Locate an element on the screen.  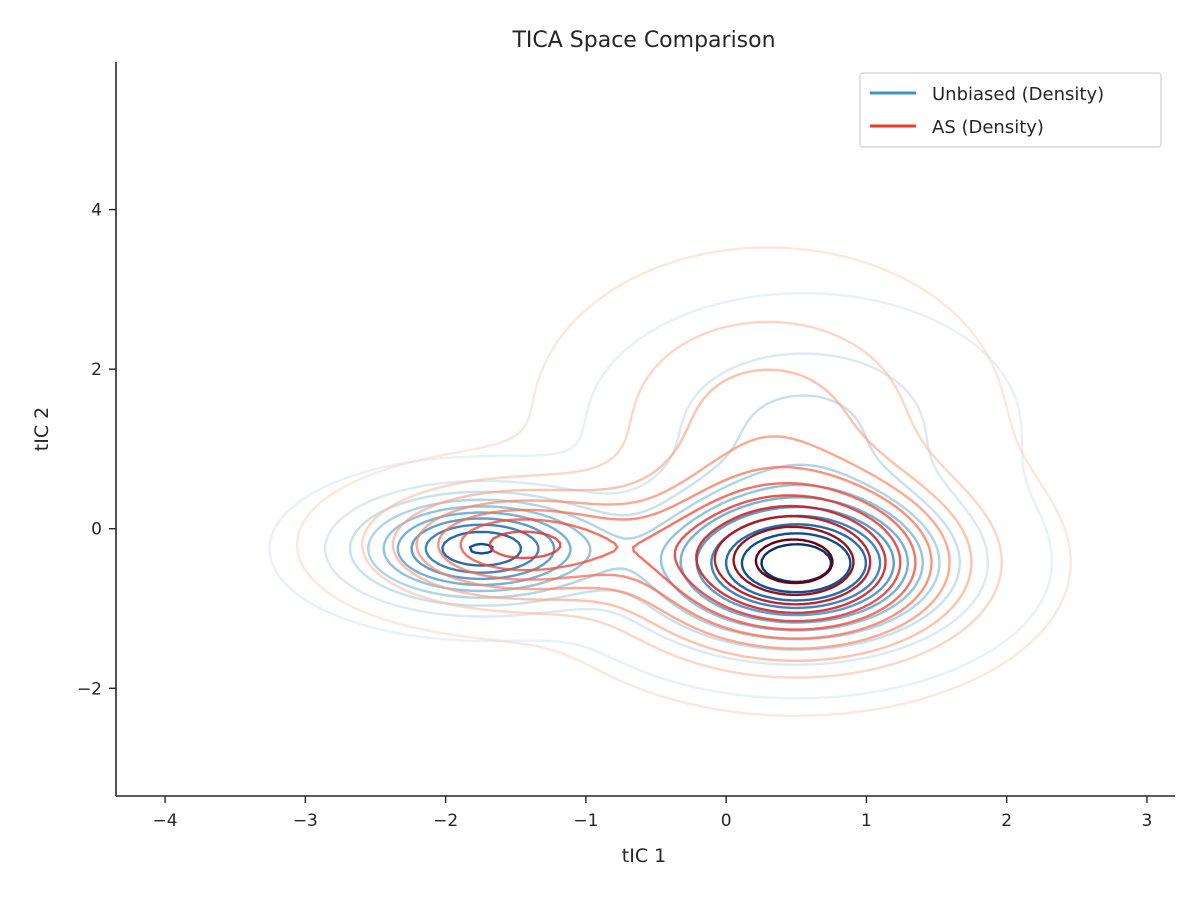
y-axis-label: tIC 2 is located at coordinates (42, 429).